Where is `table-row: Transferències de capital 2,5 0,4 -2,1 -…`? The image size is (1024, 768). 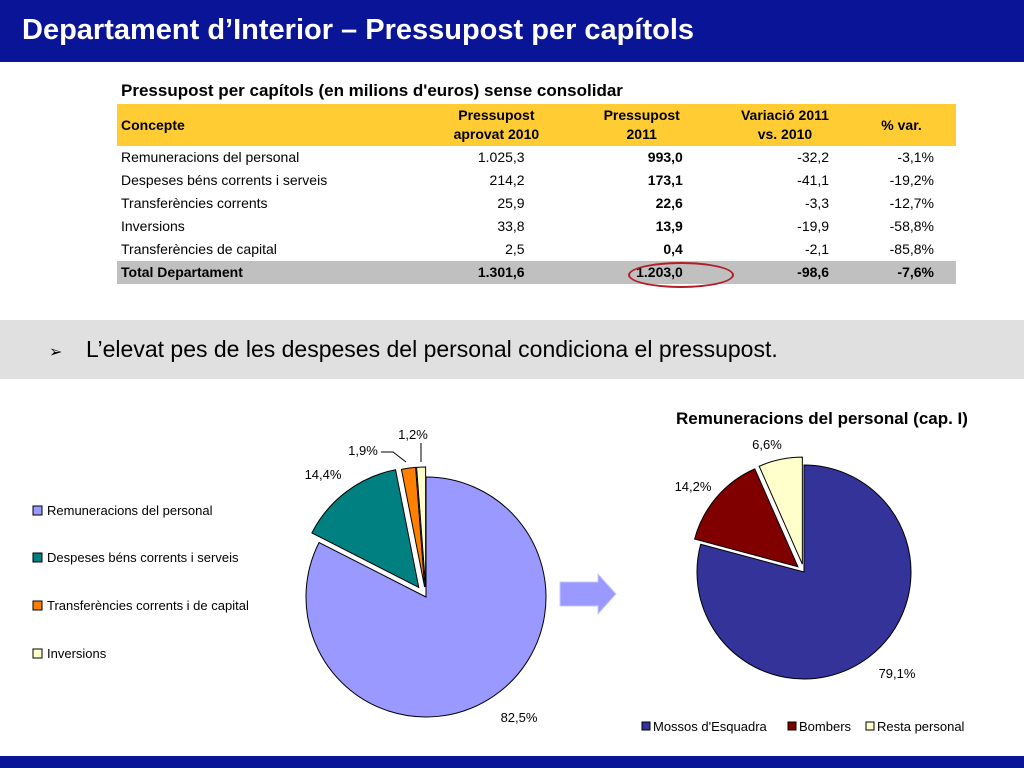 table-row: Transferències de capital 2,5 0,4 -2,1 -… is located at coordinates (536, 249).